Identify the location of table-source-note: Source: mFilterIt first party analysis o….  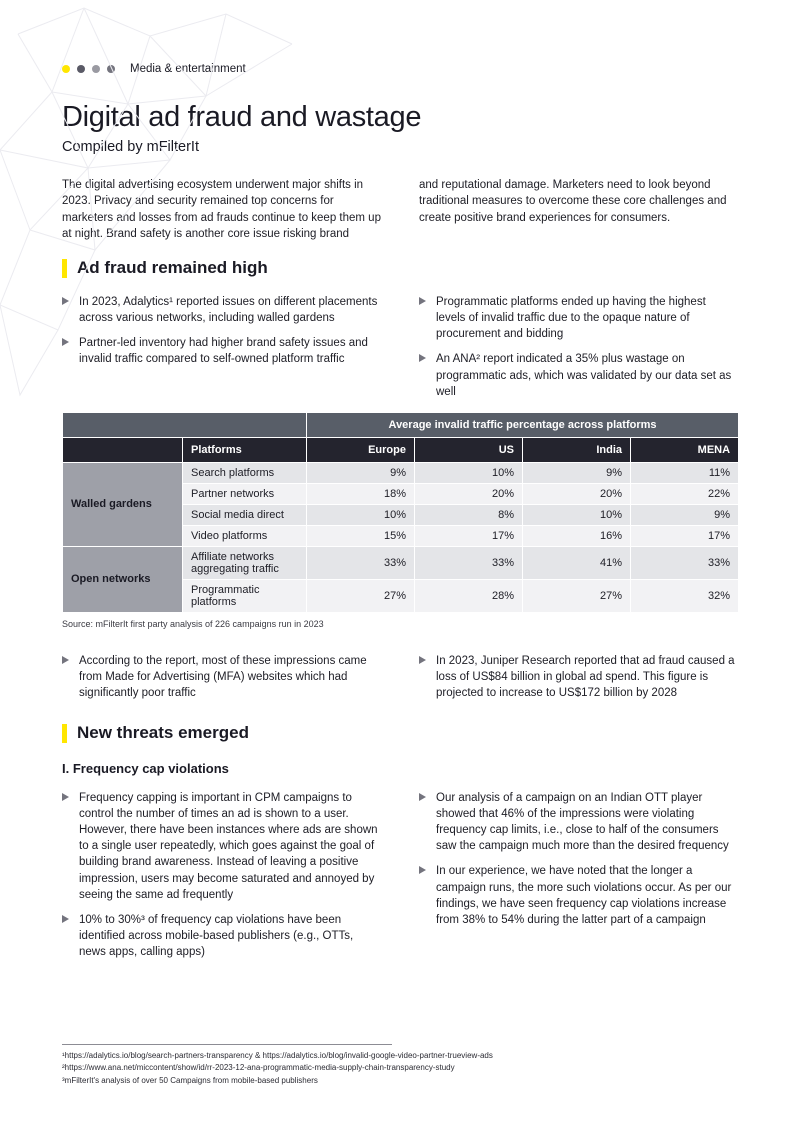
(193, 623).